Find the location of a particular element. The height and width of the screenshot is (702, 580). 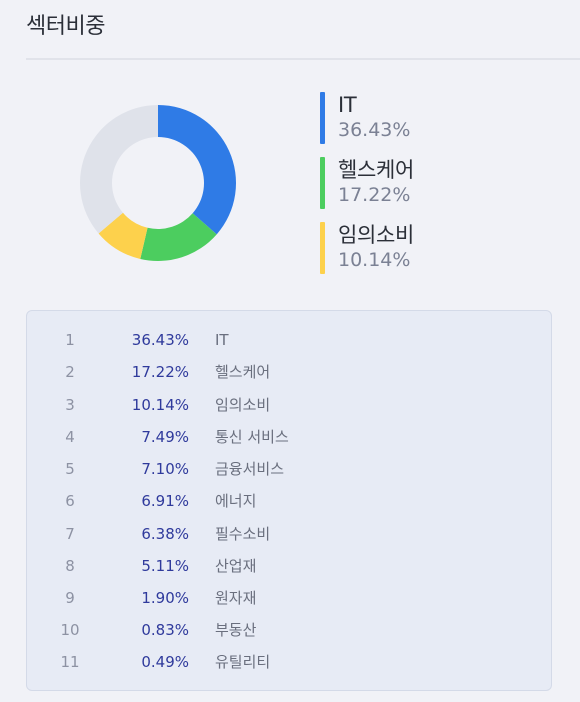

rank-cell: 1 is located at coordinates (70, 340).